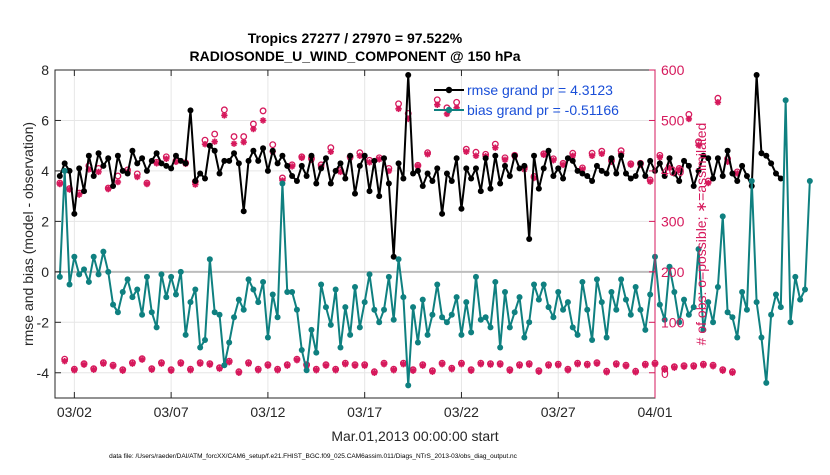  Describe the element at coordinates (355, 38) in the screenshot. I see `title-line-1: Tropics 27277 / 27970 = 97.522%` at that location.